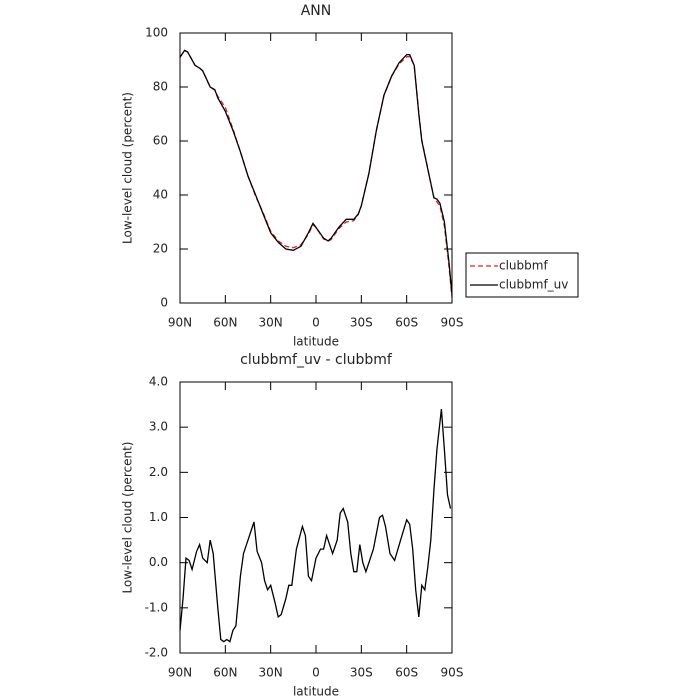 Image resolution: width=700 pixels, height=700 pixels. Describe the element at coordinates (316, 360) in the screenshot. I see `chart-title: clubbmf_uv - clubbmf` at that location.